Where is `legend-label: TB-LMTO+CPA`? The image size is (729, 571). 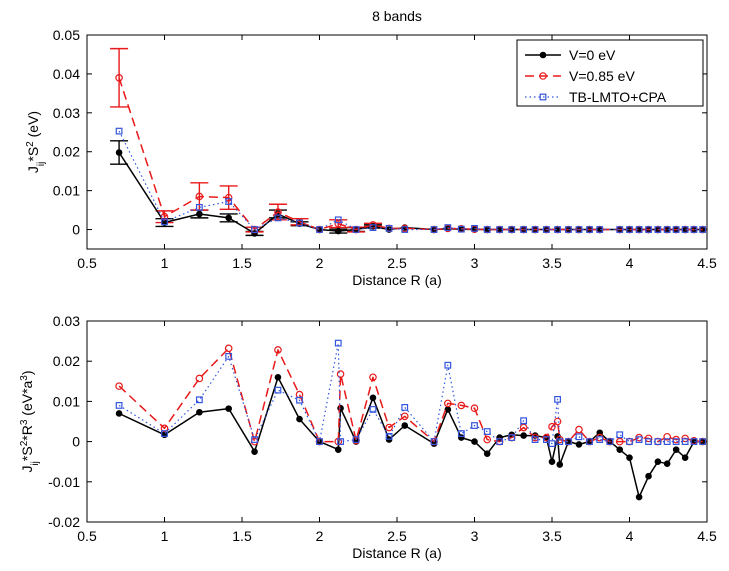
legend-label: TB-LMTO+CPA is located at coordinates (618, 97).